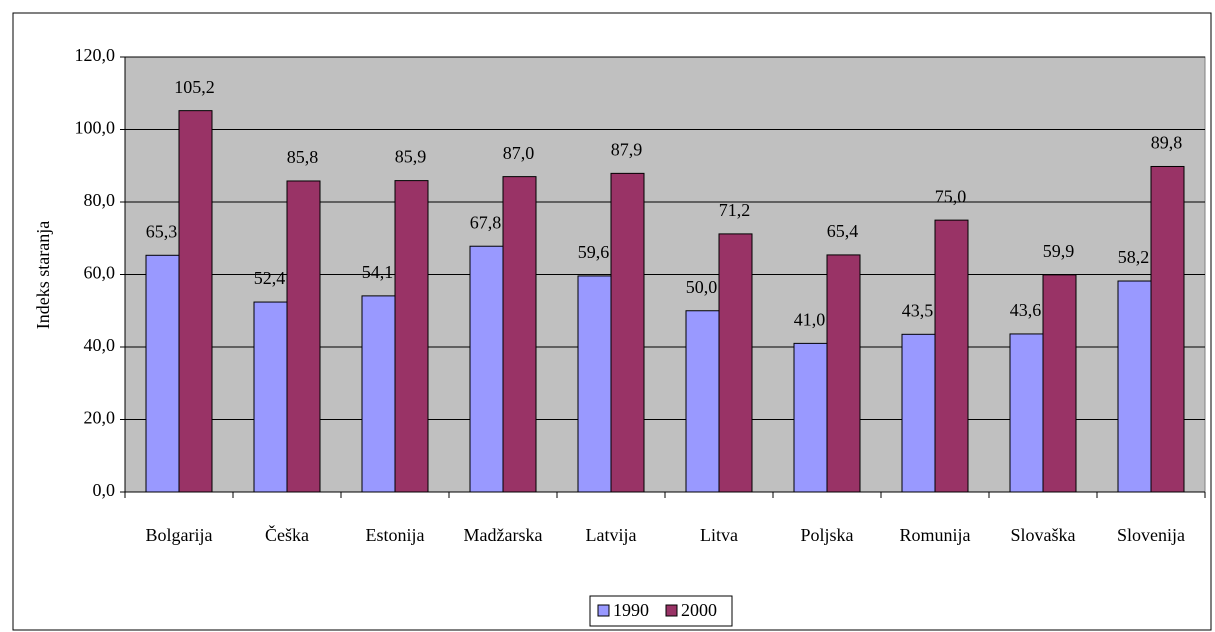 The width and height of the screenshot is (1215, 632). Describe the element at coordinates (519, 153) in the screenshot. I see `value-label: 87,0` at that location.